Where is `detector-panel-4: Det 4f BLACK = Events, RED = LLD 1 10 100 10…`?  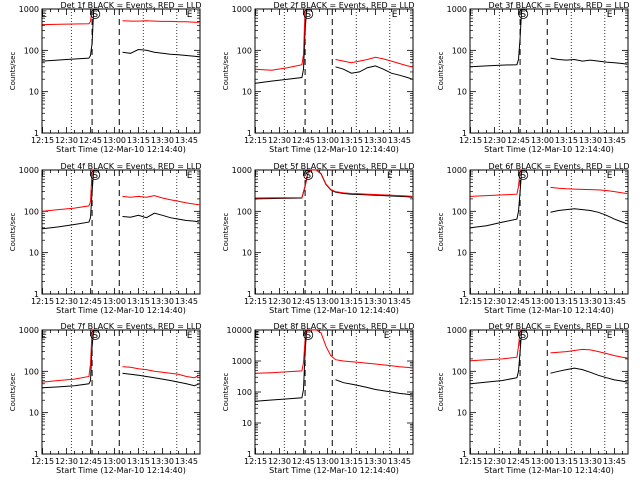
detector-panel-4: Det 4f BLACK = Events, RED = LLD 1 10 100 10… is located at coordinates (105, 238).